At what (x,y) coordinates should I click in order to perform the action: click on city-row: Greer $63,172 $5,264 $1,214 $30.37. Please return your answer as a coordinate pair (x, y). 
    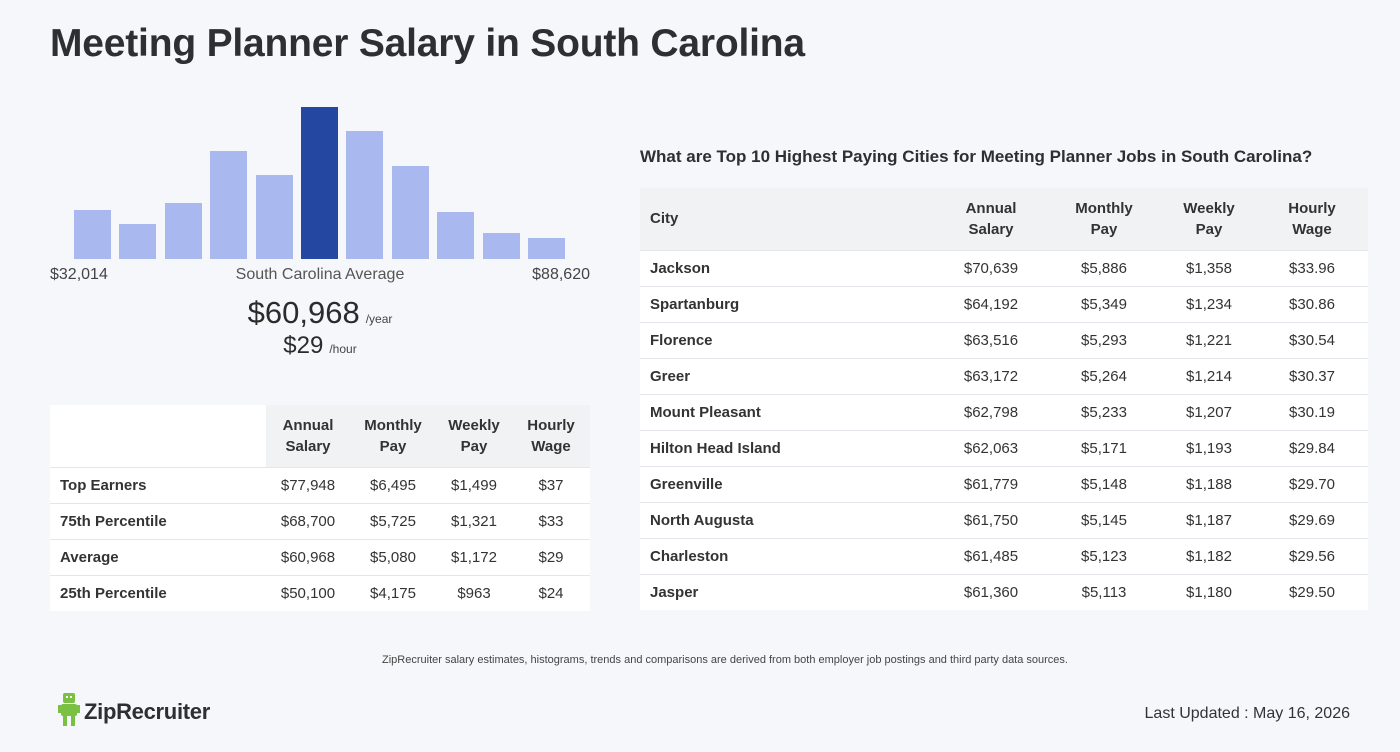
    Looking at the image, I should click on (1004, 376).